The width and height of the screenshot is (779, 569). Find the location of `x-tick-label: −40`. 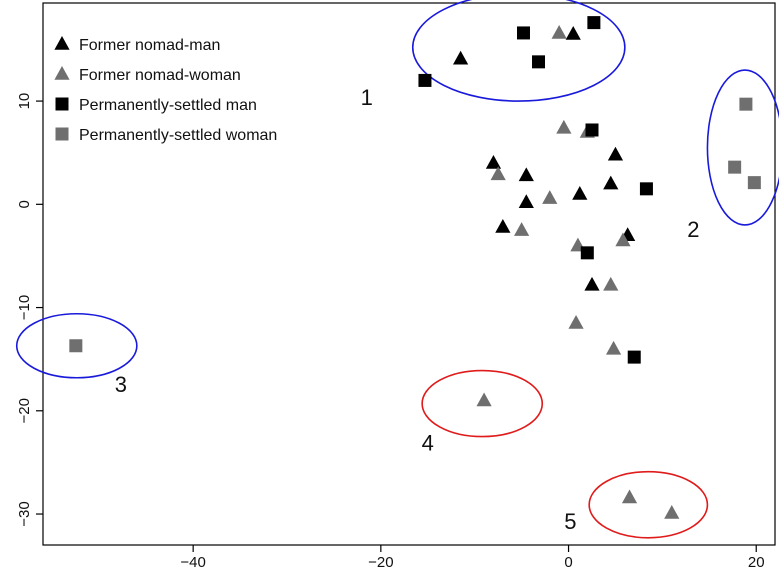

x-tick-label: −40 is located at coordinates (192, 561).